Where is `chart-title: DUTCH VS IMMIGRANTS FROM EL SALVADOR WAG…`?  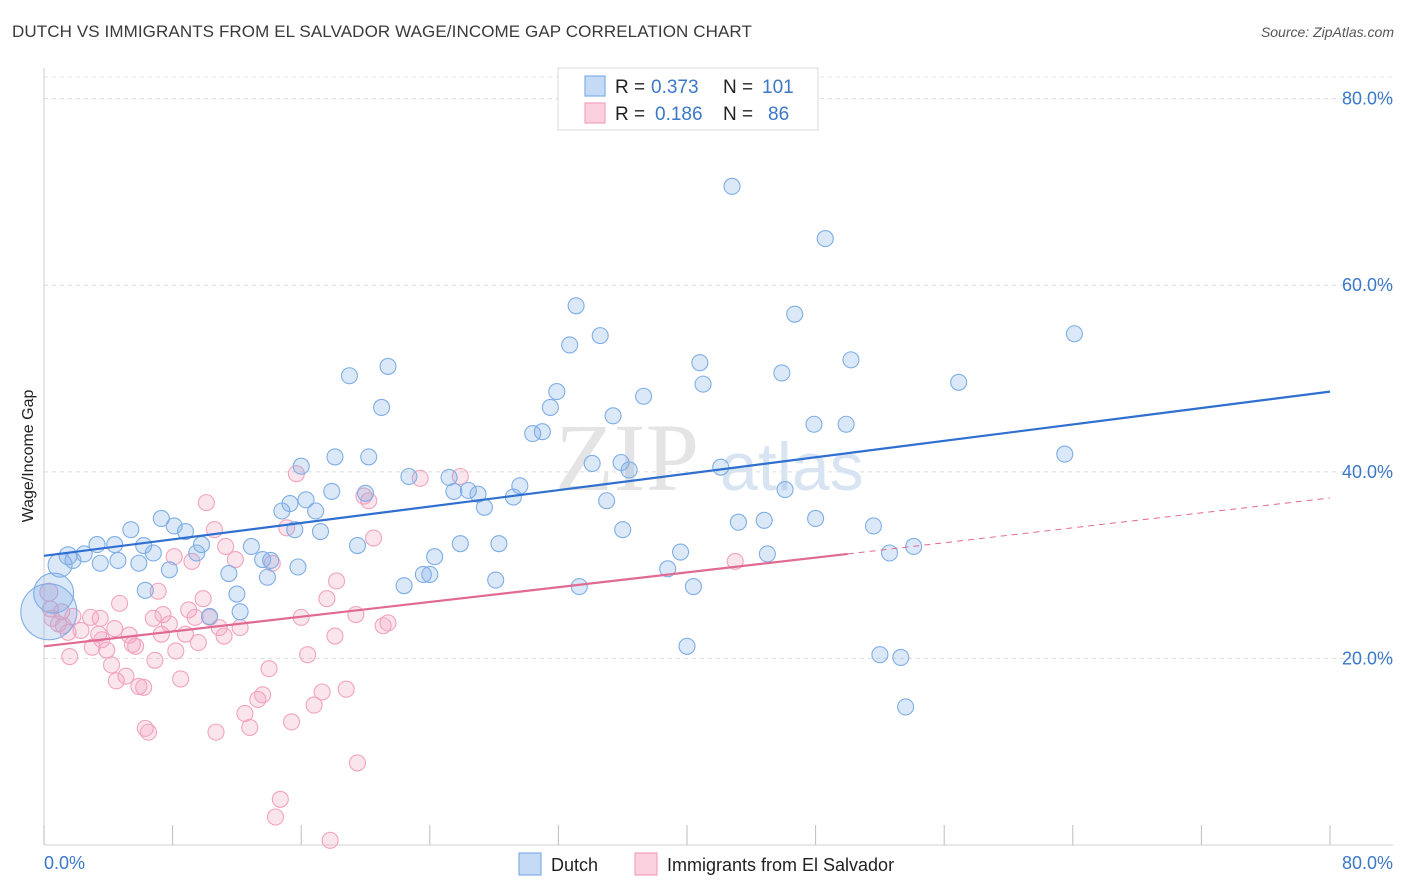 chart-title: DUTCH VS IMMIGRANTS FROM EL SALVADOR WAG… is located at coordinates (382, 31).